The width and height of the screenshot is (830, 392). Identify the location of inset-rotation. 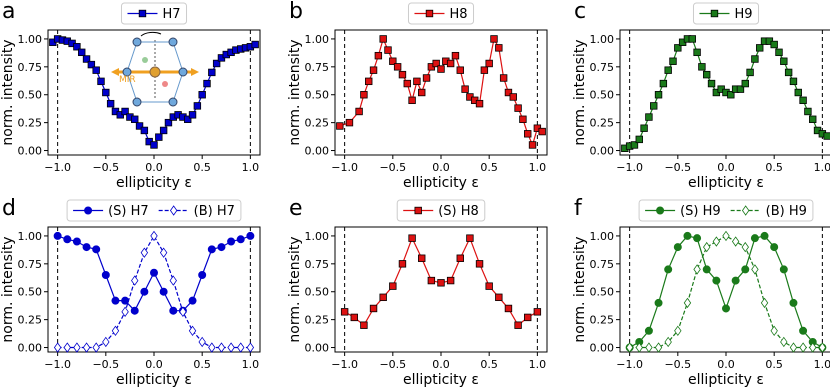
(151, 34).